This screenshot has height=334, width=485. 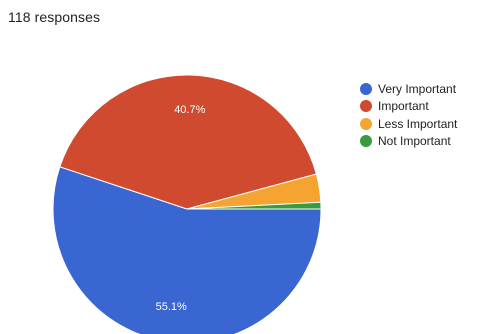 What do you see at coordinates (417, 88) in the screenshot?
I see `legend-label: Very Important` at bounding box center [417, 88].